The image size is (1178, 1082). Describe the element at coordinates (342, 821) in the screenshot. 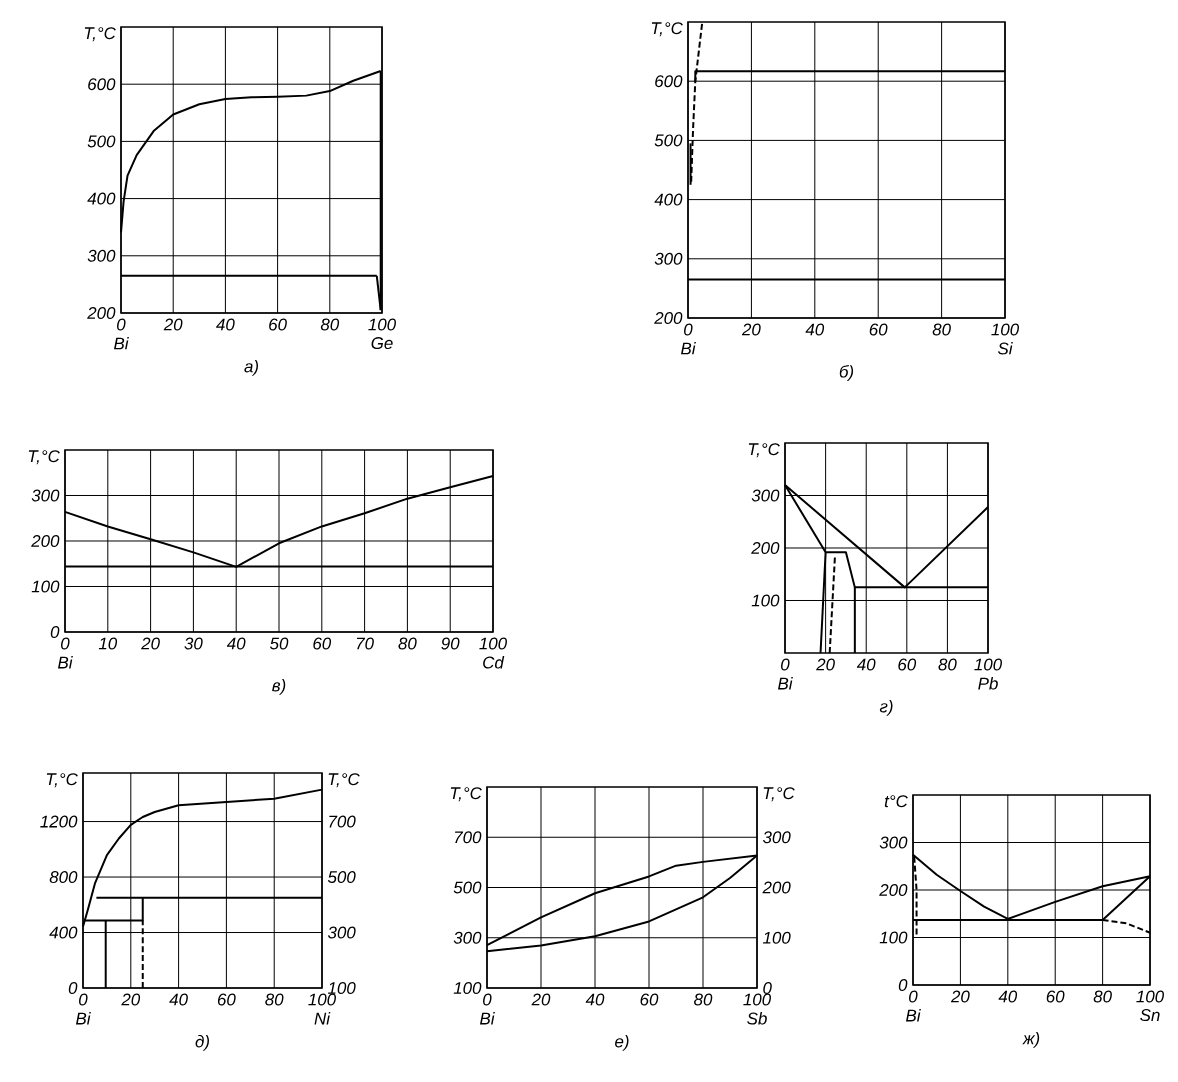

I see `y2-tick-label: 700` at that location.